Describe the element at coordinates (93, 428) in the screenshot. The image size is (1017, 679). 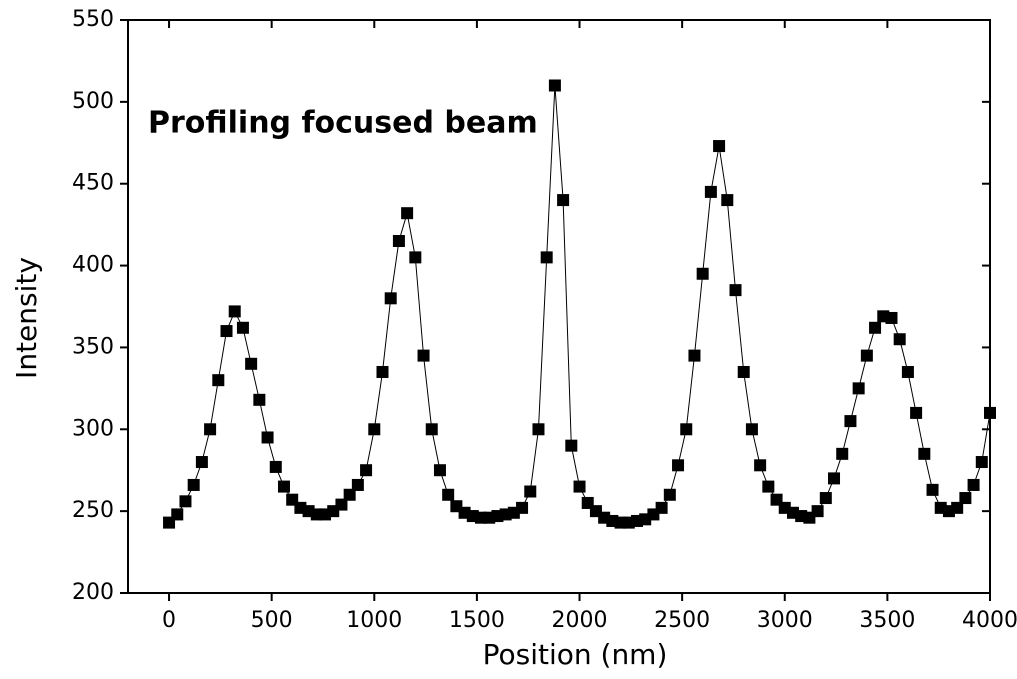
I see `y-tick-label: 300` at that location.